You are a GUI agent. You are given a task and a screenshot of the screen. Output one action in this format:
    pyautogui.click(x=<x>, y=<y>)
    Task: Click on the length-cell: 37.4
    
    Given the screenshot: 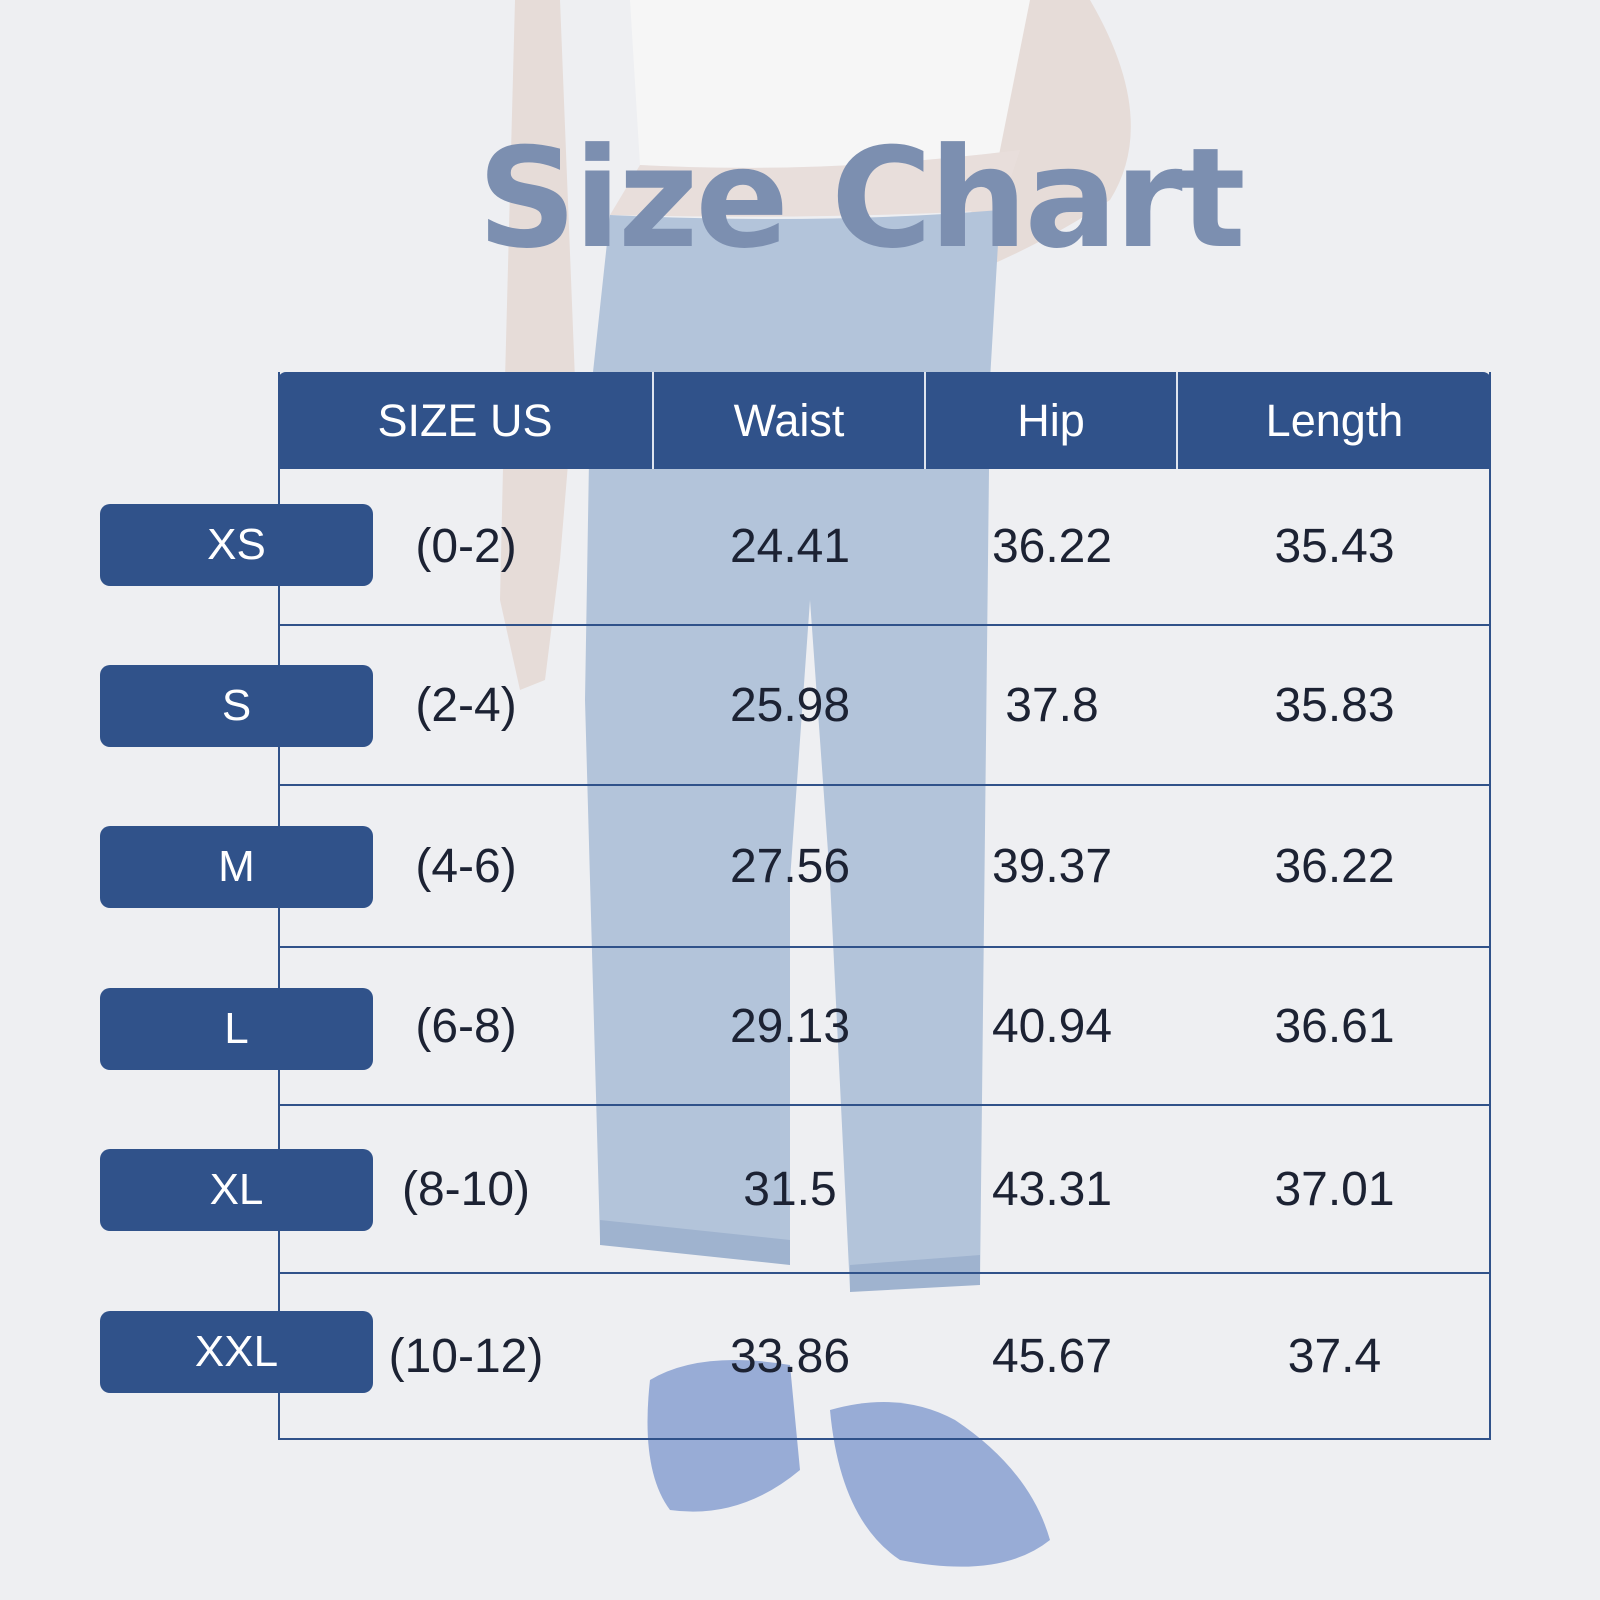 What is the action you would take?
    pyautogui.click(x=1334, y=1356)
    